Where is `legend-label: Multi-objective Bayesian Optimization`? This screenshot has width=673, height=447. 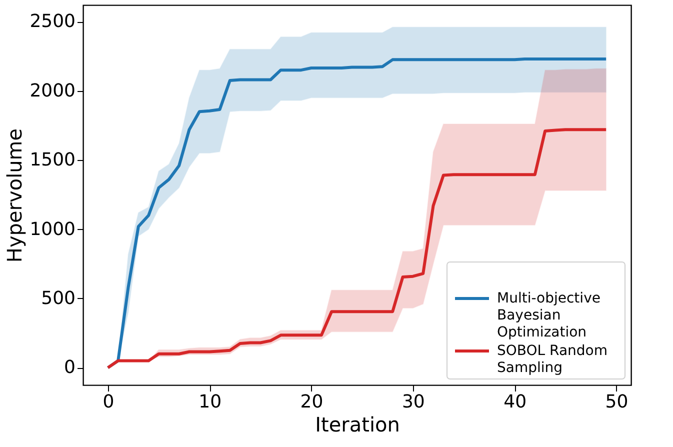
legend-label: Multi-objective Bayesian Optimization is located at coordinates (548, 315).